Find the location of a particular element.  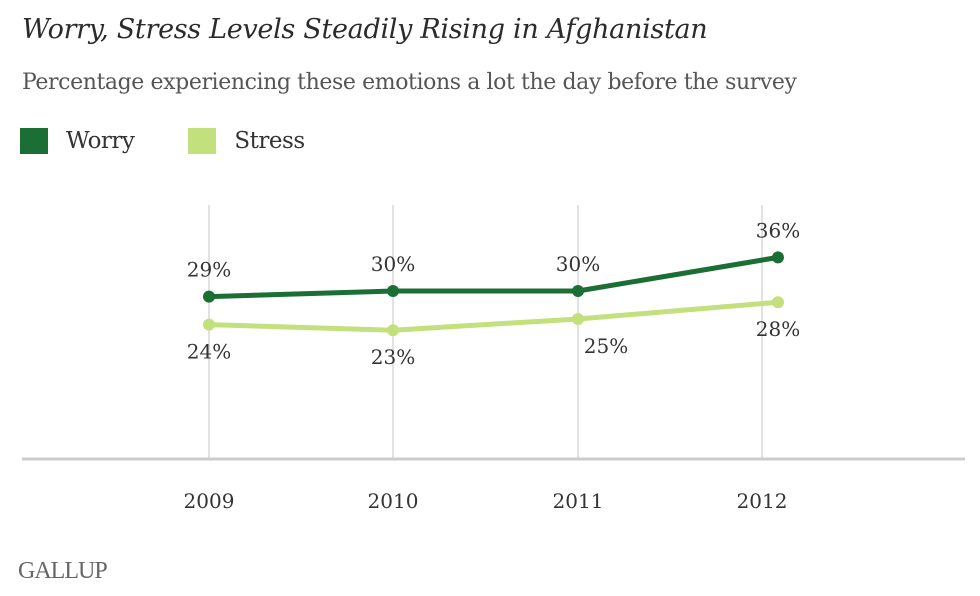

legend-label-stress: Stress is located at coordinates (269, 141).